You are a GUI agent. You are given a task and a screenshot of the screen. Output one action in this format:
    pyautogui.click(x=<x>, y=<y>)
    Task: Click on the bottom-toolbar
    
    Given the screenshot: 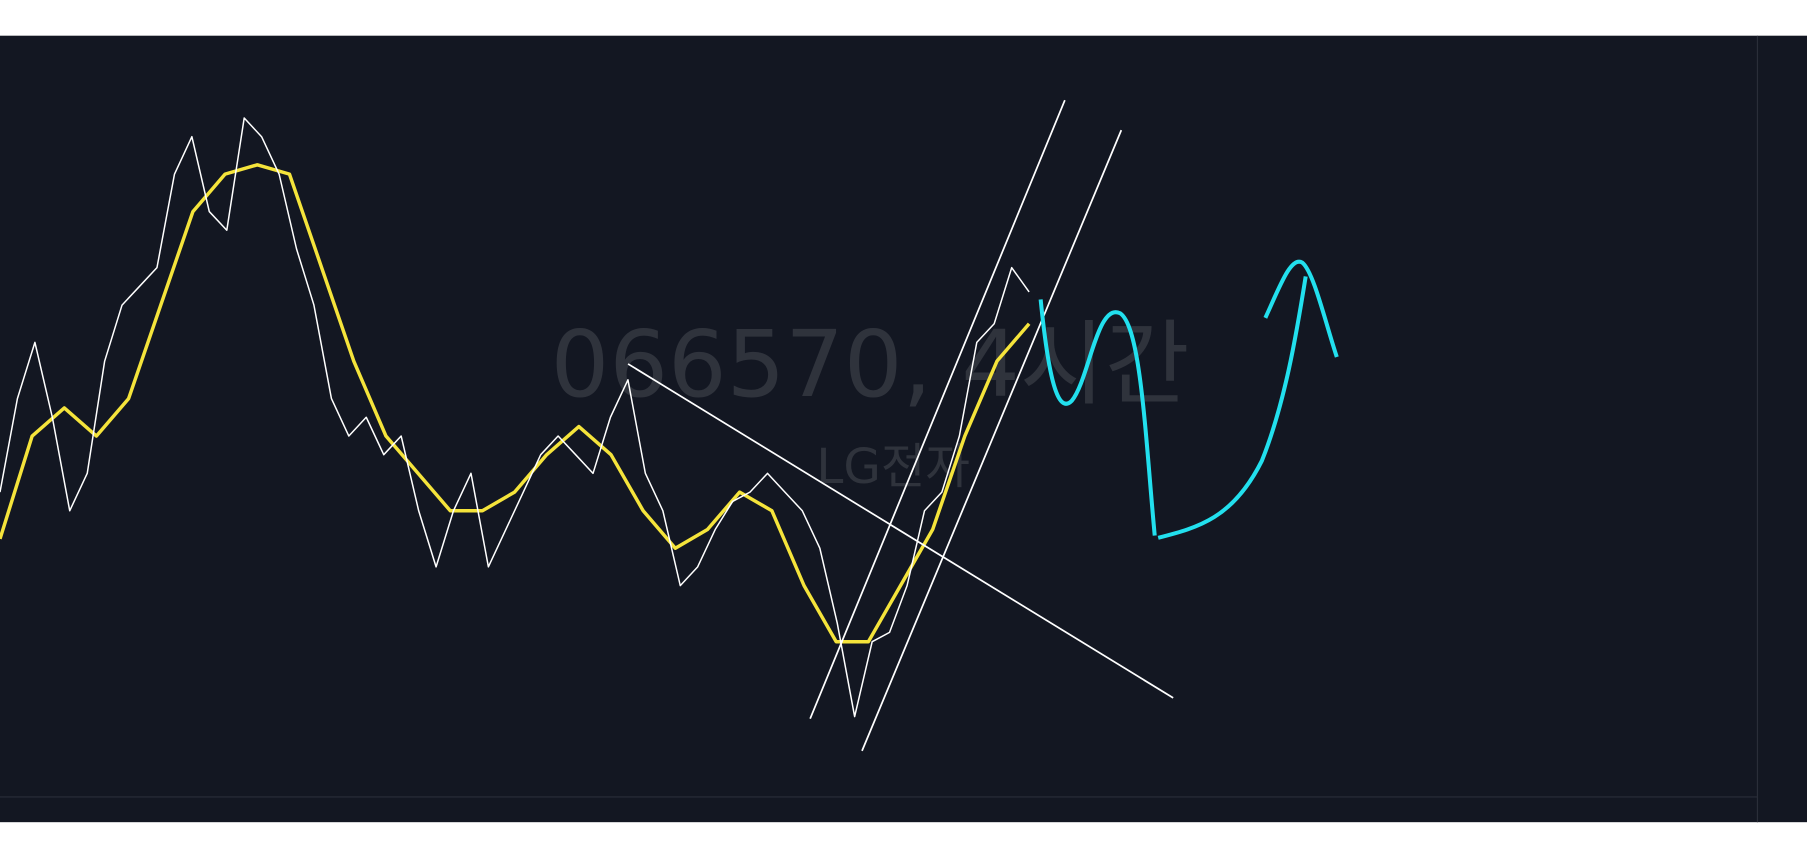 What is the action you would take?
    pyautogui.click(x=903, y=840)
    